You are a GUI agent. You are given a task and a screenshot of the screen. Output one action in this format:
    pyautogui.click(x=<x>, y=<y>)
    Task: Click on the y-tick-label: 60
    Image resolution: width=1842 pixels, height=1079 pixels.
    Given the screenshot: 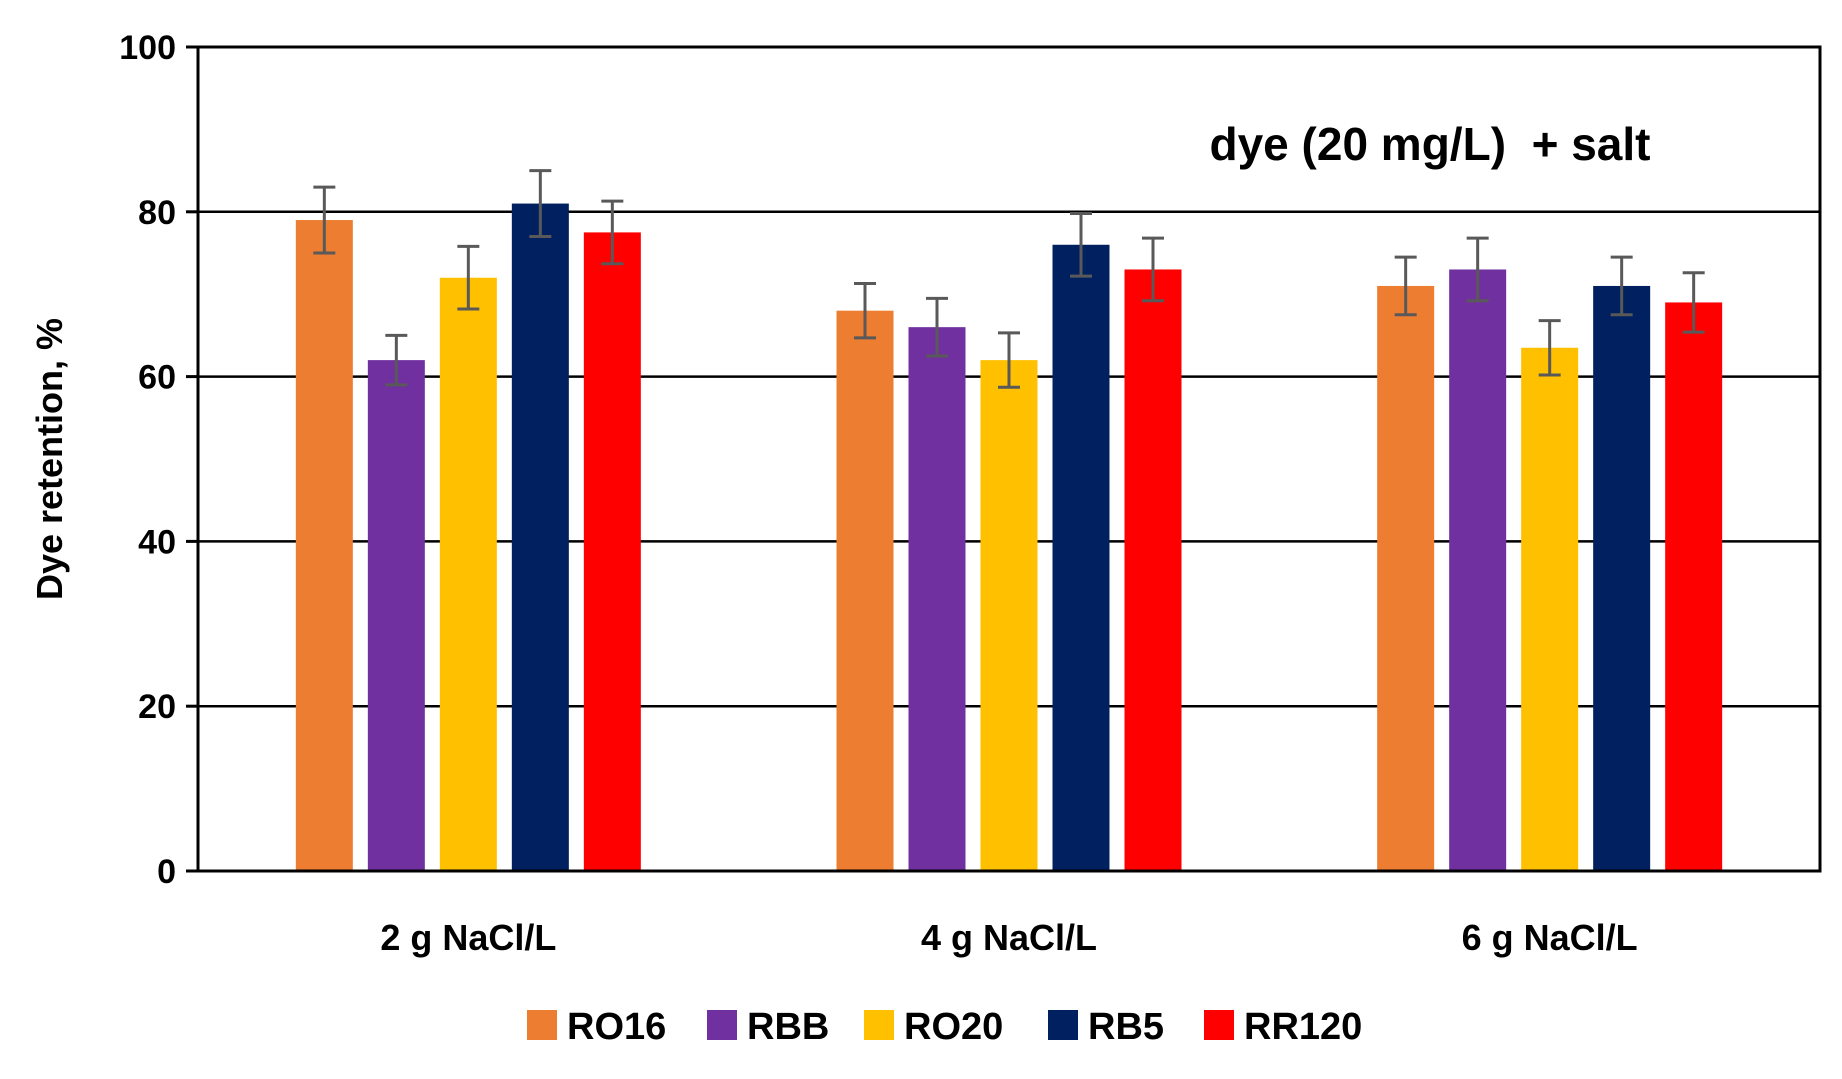 What is the action you would take?
    pyautogui.click(x=157, y=378)
    